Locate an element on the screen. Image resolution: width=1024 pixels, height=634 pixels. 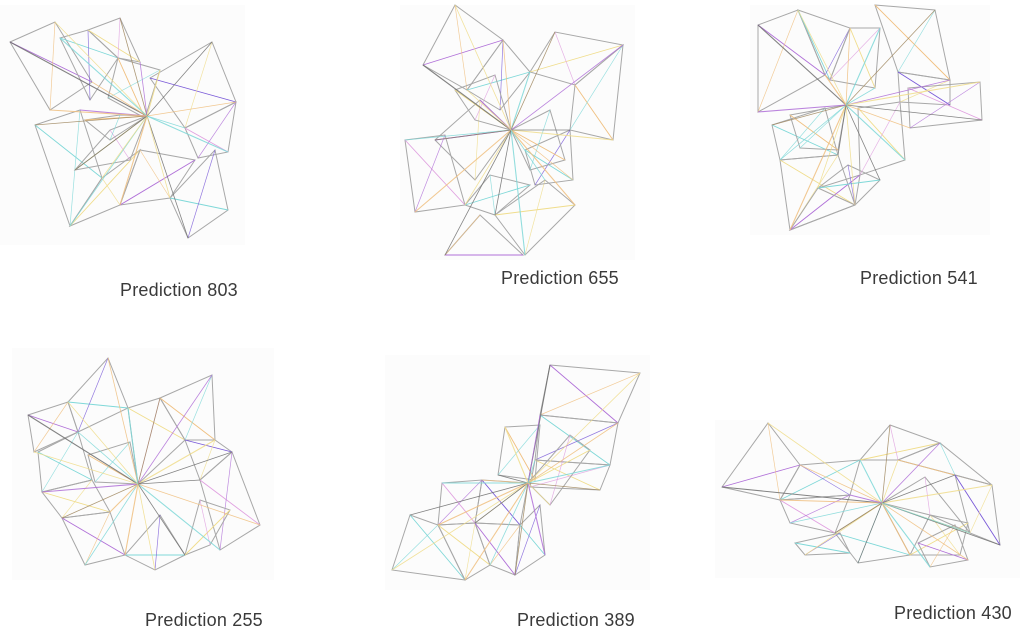
diagram-panel-389: Prediction 389 is located at coordinates (525, 494).